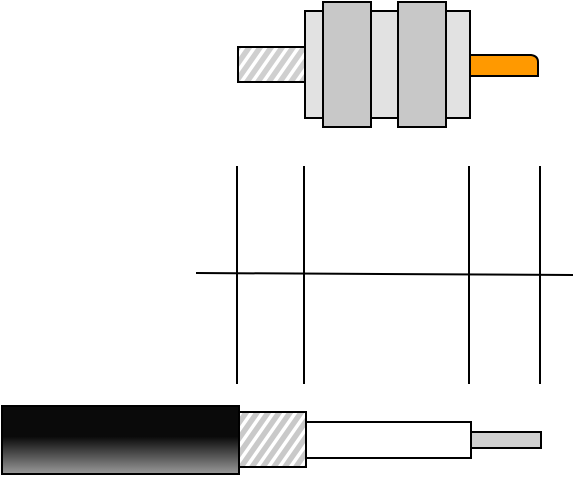  I want to click on guide-baseline, so click(384, 274).